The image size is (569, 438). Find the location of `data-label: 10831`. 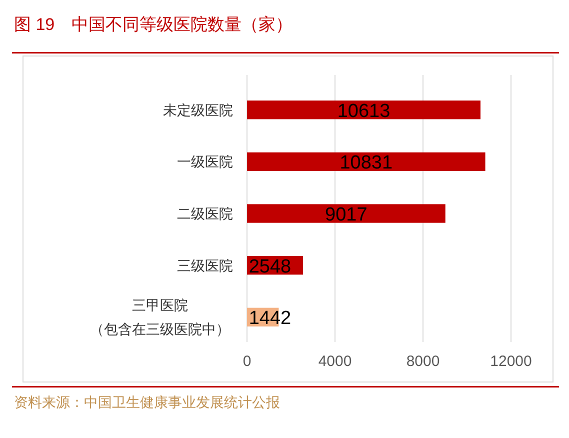

data-label: 10831 is located at coordinates (366, 163).